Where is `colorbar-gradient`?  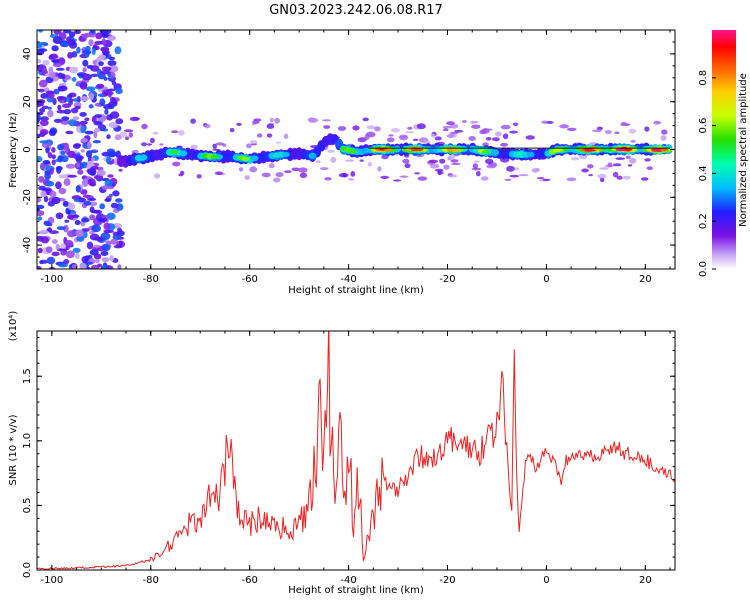 colorbar-gradient is located at coordinates (724, 149).